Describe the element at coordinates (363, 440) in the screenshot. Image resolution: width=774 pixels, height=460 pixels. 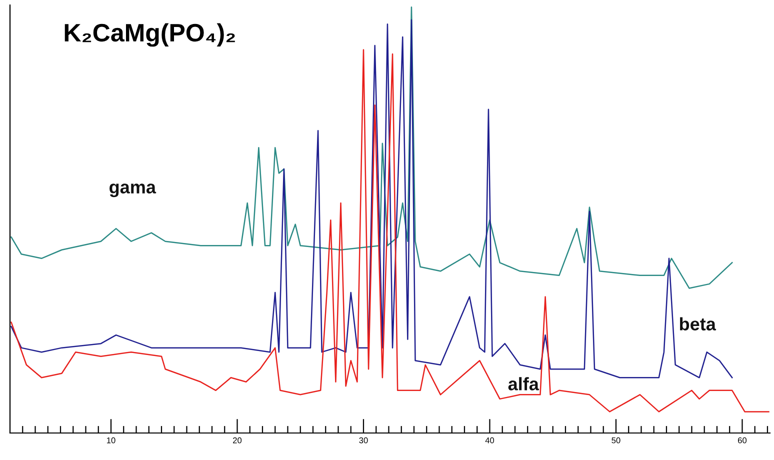
I see `x-tick-label: 30` at that location.